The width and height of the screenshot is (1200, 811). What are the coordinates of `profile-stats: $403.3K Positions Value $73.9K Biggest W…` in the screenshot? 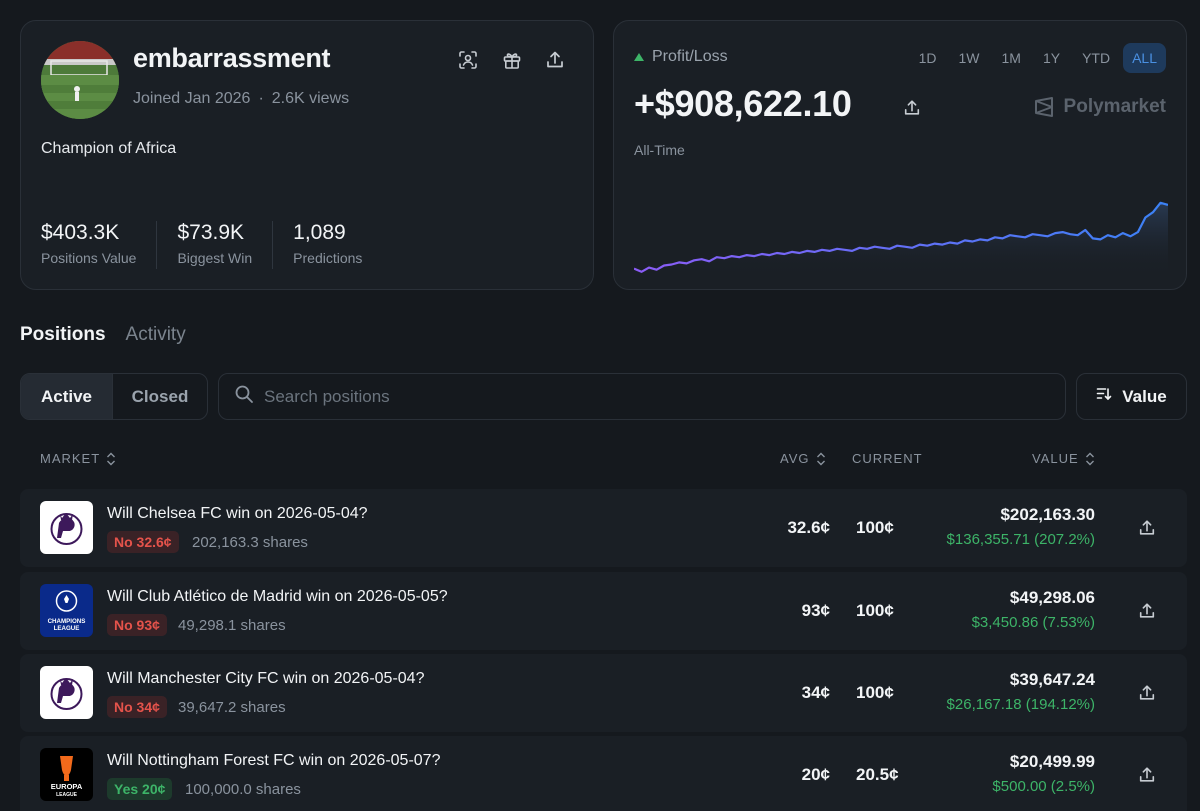 It's located at (221, 245).